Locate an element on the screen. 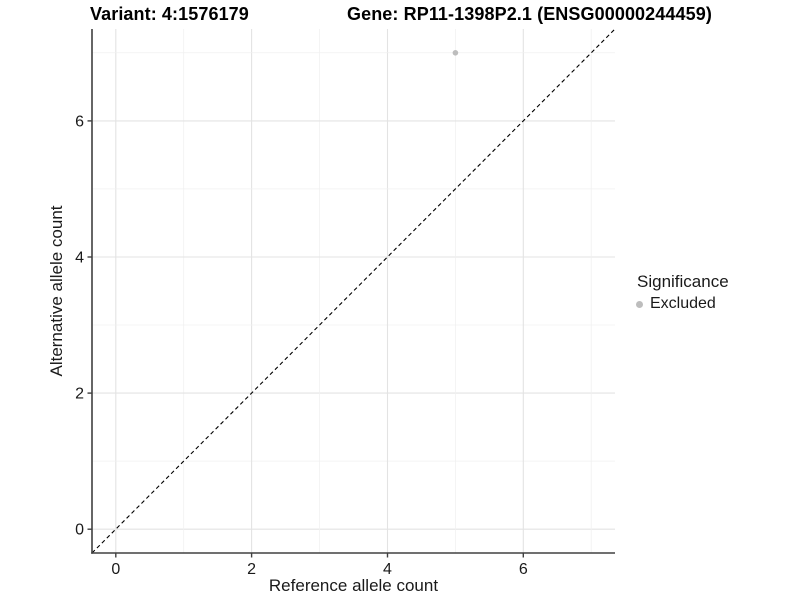 The image size is (800, 600). legend-title: Significance is located at coordinates (683, 281).